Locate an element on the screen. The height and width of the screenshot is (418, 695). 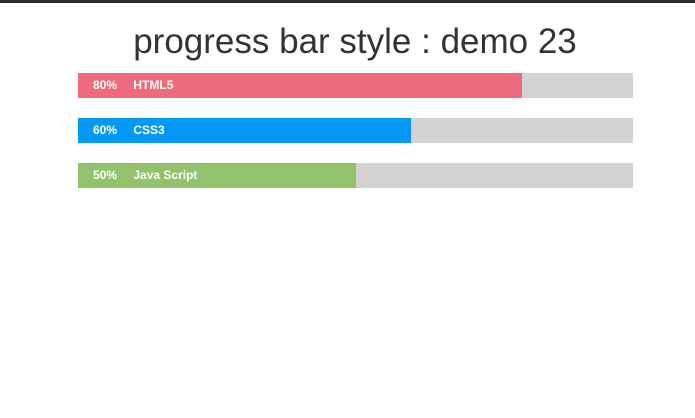
page-title: progress bar style : demo 23 is located at coordinates (355, 41).